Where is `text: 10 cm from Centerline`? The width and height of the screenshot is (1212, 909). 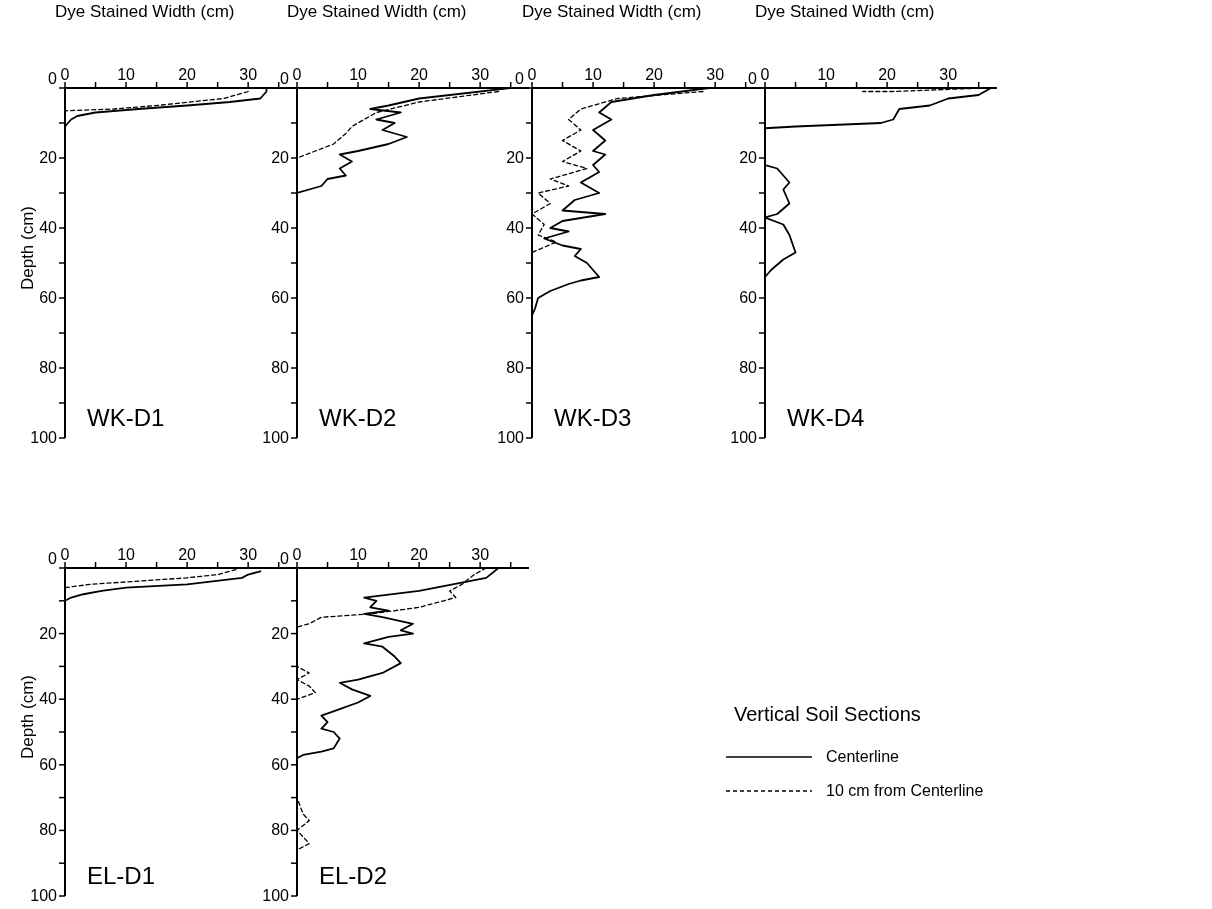 text: 10 cm from Centerline is located at coordinates (905, 791).